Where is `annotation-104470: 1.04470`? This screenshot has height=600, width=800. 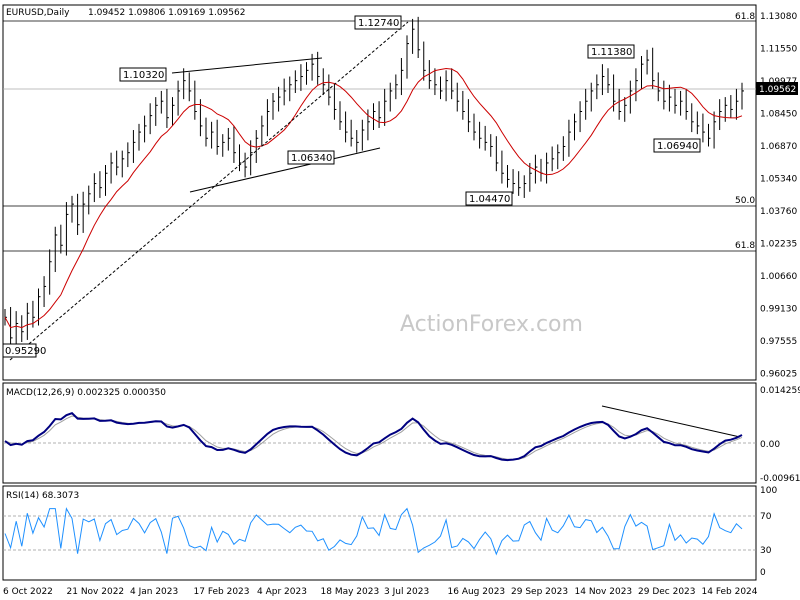 annotation-104470: 1.04470 is located at coordinates (489, 198).